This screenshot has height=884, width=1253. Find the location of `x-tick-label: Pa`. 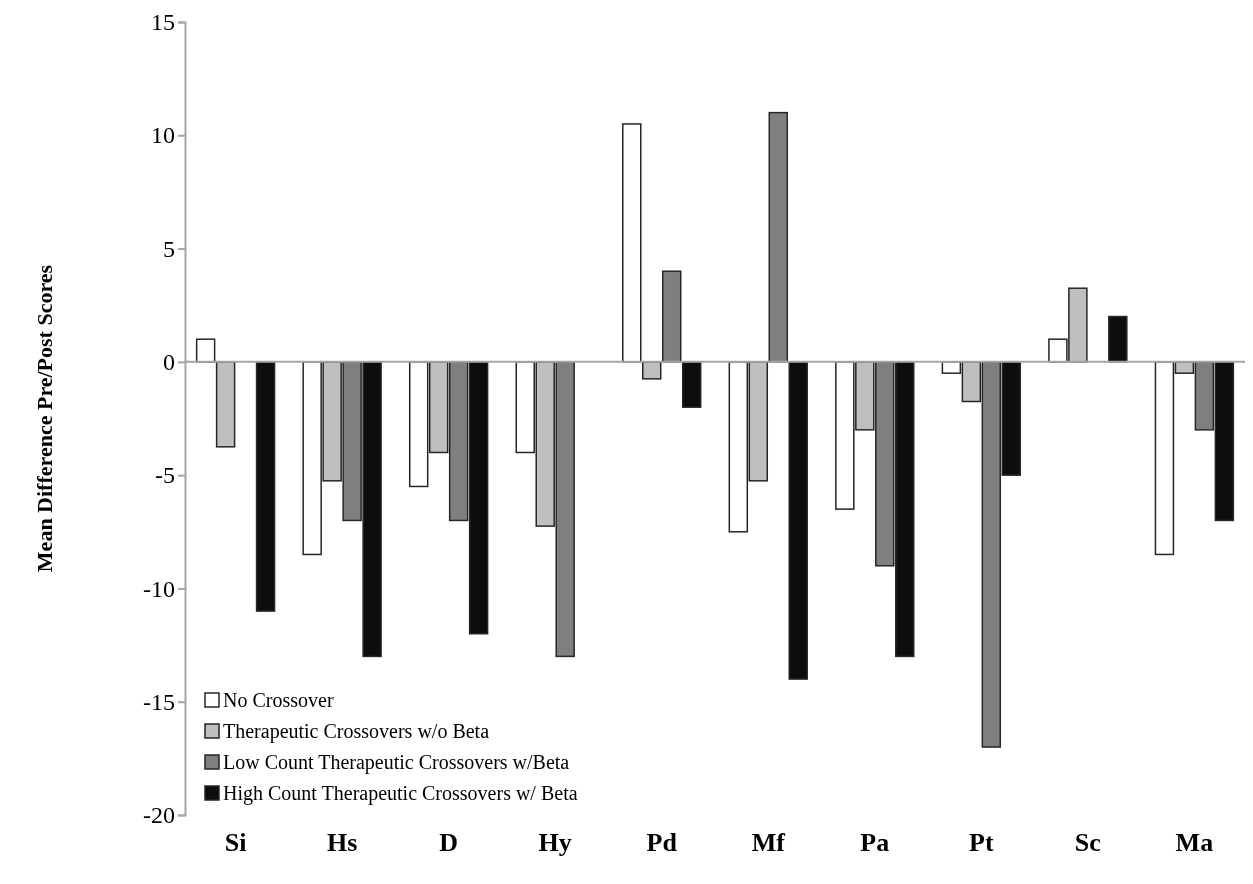

x-tick-label: Pa is located at coordinates (875, 842).